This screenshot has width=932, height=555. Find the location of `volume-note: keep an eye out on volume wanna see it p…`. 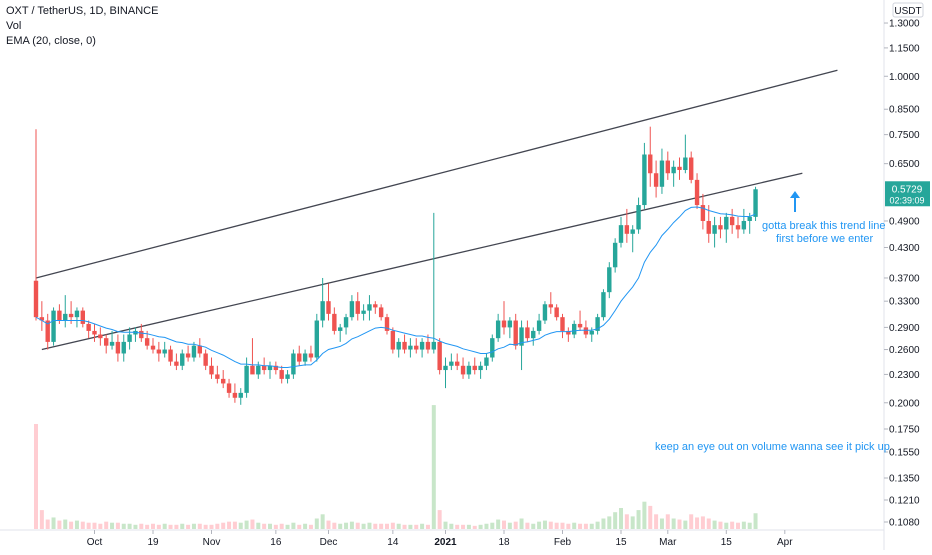

volume-note: keep an eye out on volume wanna see it p… is located at coordinates (772, 447).